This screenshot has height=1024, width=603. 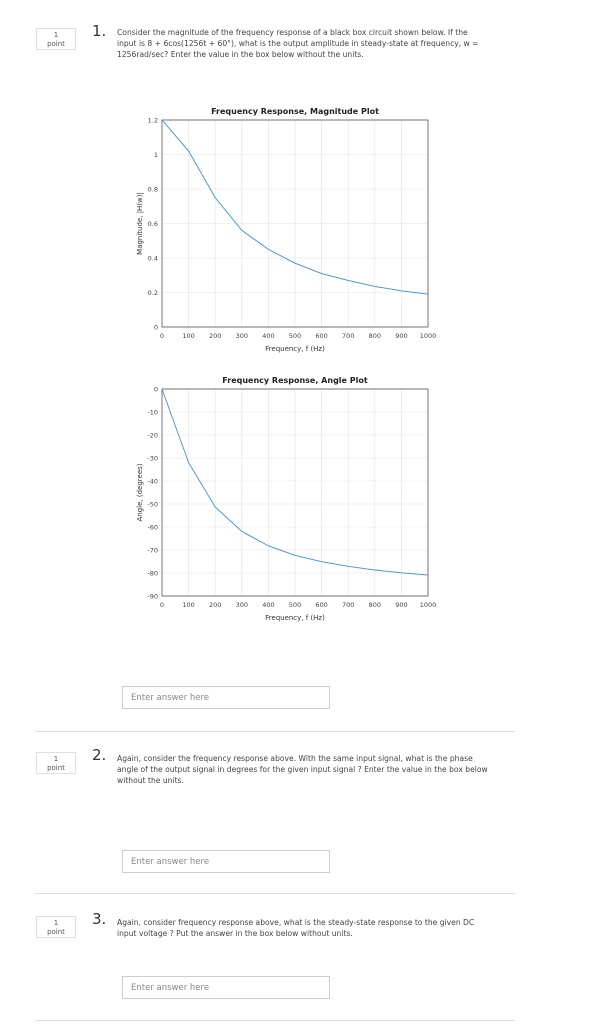 I want to click on y-tick-label: -10, so click(x=152, y=413).